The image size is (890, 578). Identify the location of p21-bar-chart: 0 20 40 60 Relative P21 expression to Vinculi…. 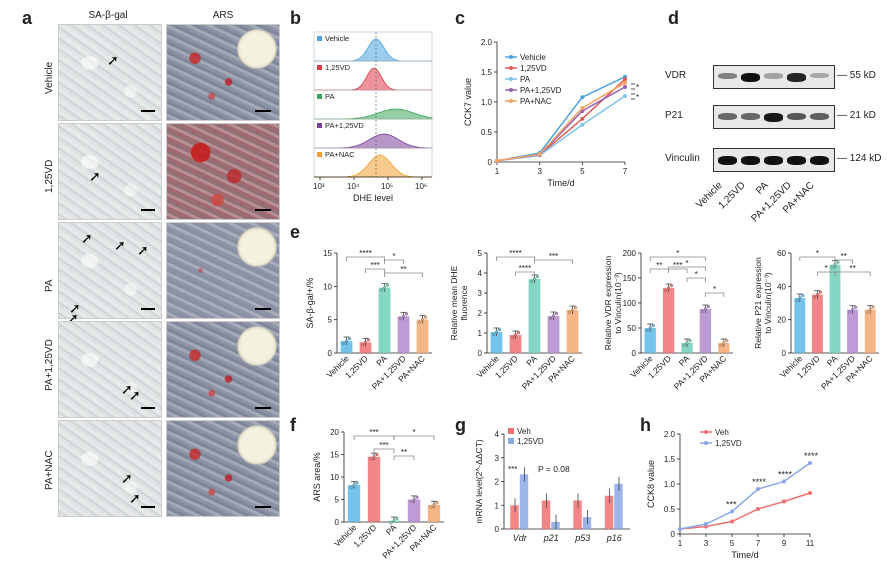
(816, 320).